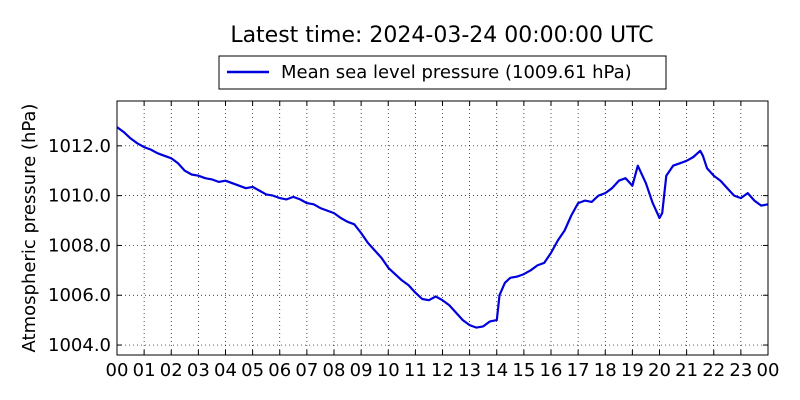 This screenshot has height=400, width=800. What do you see at coordinates (79, 196) in the screenshot?
I see `y-tick-label: 1010.0` at bounding box center [79, 196].